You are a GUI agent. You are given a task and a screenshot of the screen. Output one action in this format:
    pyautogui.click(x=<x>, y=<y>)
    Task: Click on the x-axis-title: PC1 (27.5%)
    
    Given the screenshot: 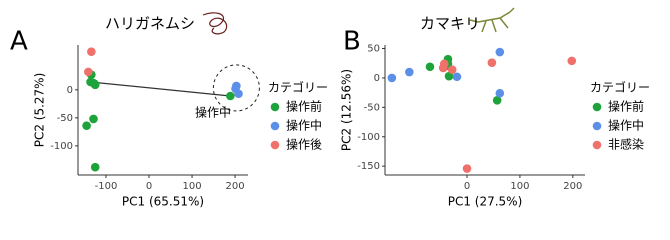 What is the action you would take?
    pyautogui.click(x=485, y=202)
    